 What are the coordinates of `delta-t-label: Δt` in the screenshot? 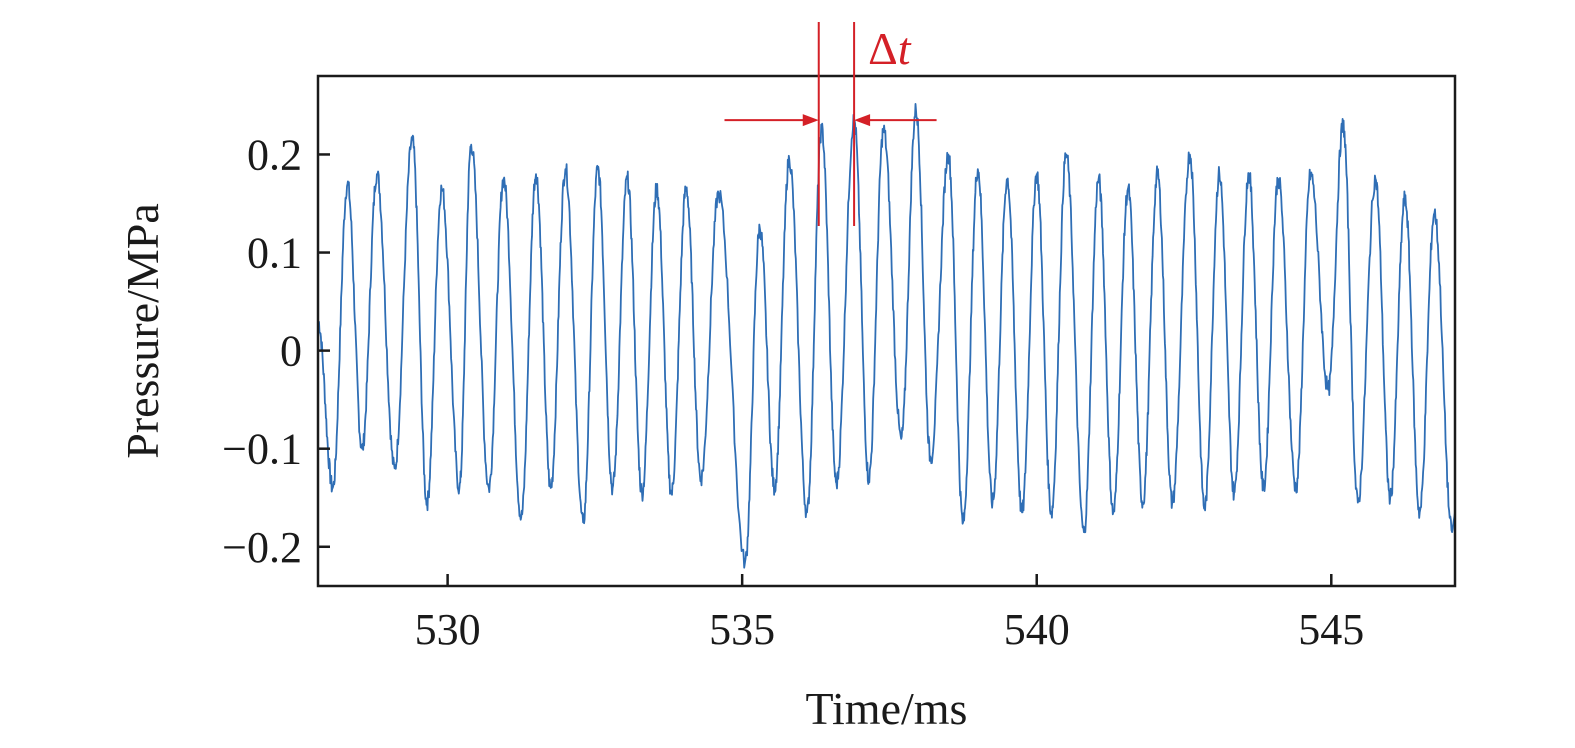 It's located at (890, 48).